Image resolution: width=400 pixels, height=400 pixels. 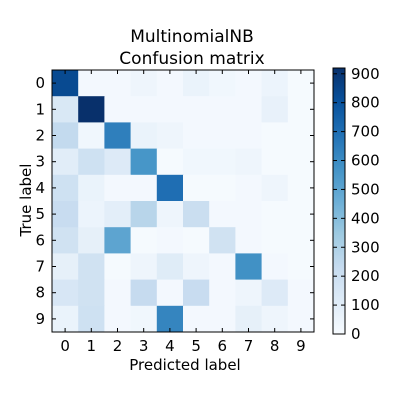 I want to click on colorbar-tick-label-1: 100, so click(x=365, y=305).